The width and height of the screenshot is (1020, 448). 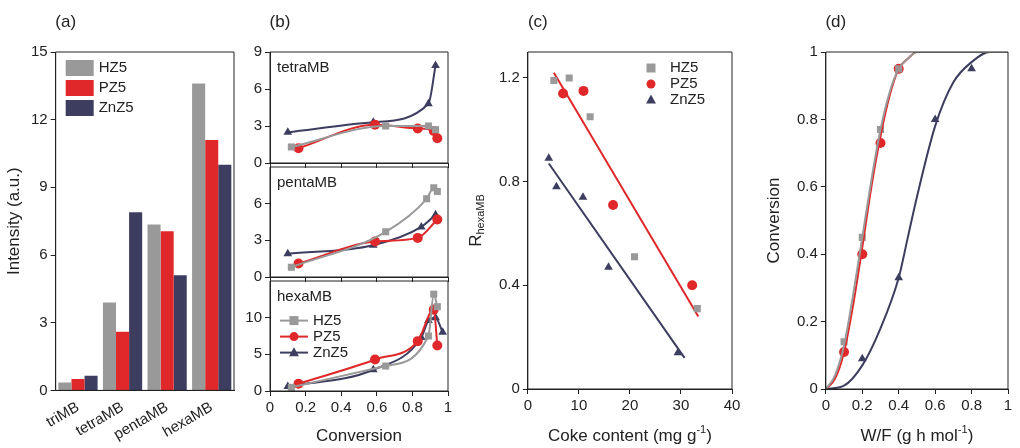 I want to click on y-tick-label: 0.6, so click(x=807, y=185).